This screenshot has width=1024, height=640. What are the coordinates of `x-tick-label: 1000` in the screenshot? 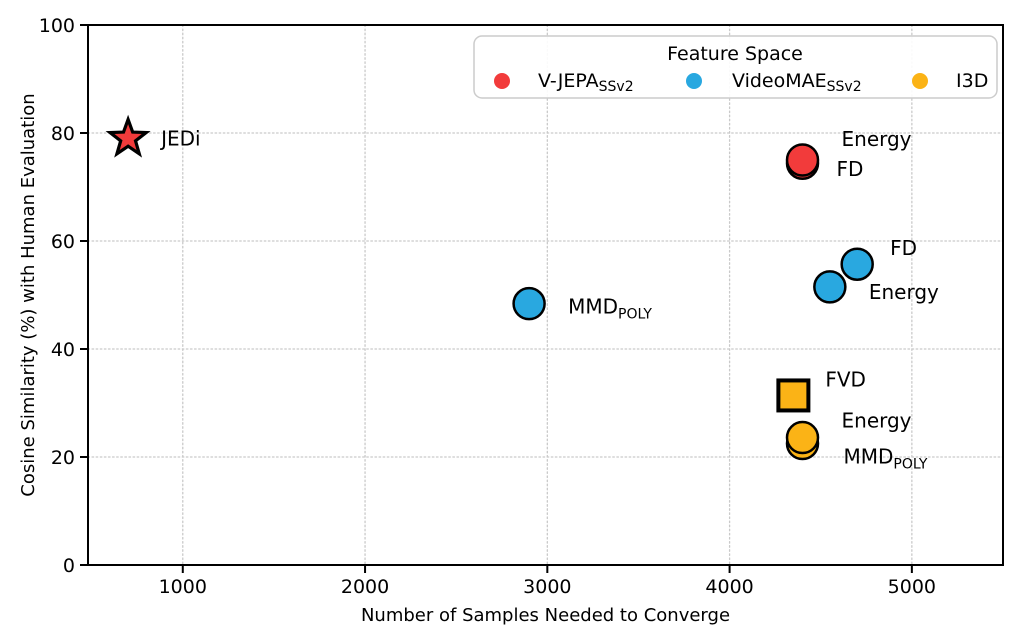 It's located at (183, 587).